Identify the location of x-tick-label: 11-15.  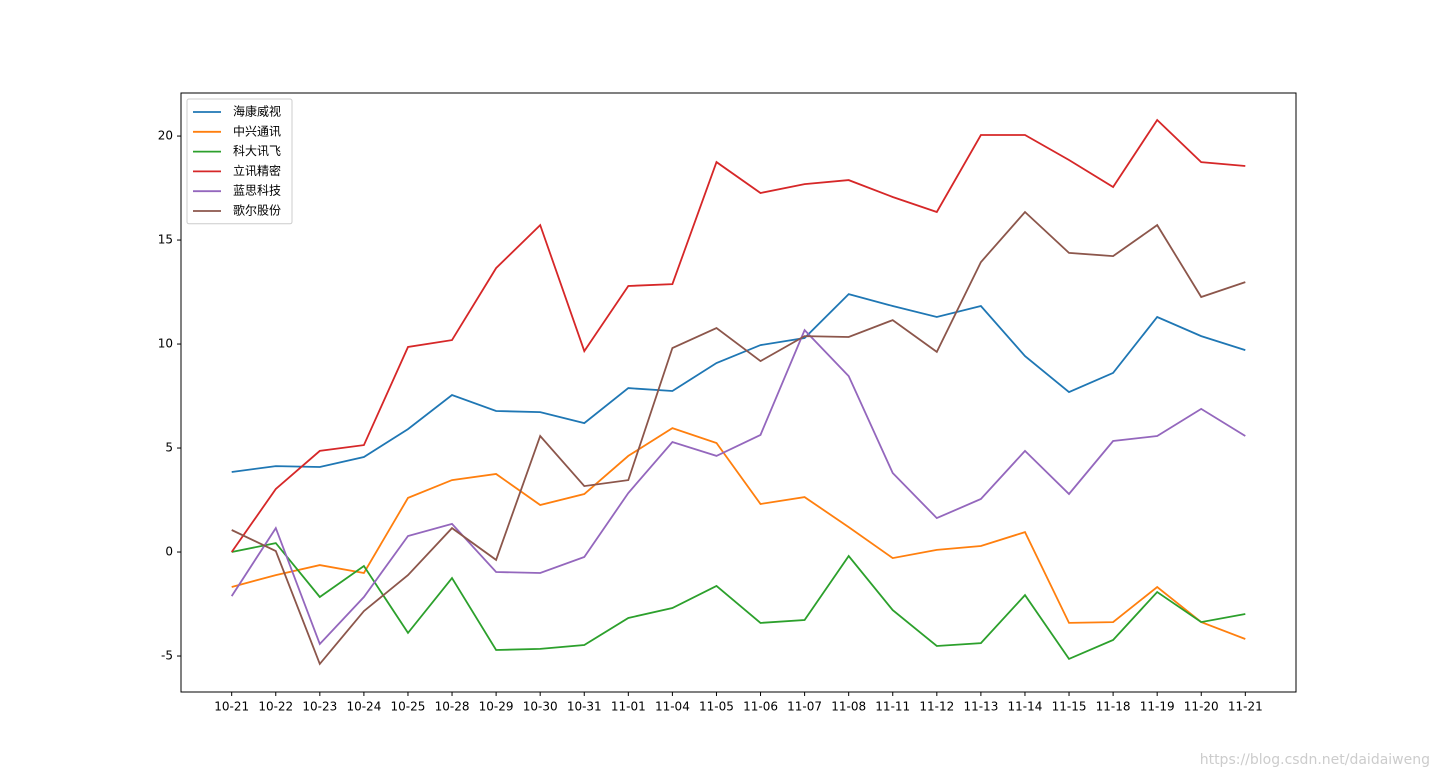
(1069, 707).